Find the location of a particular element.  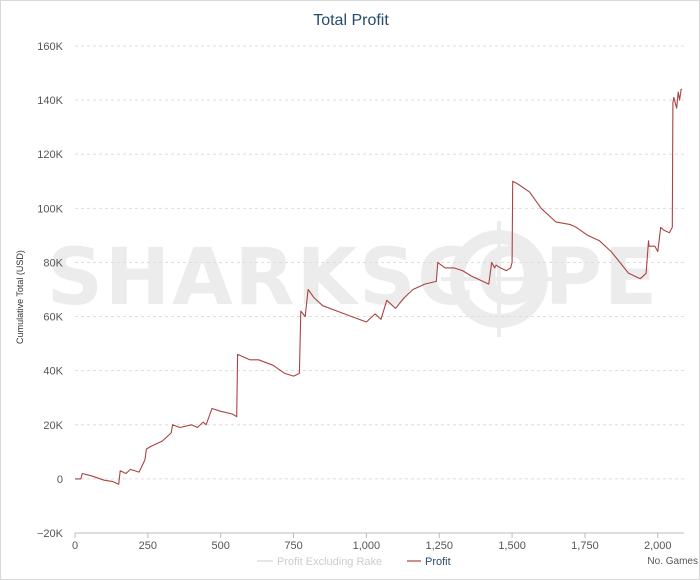

chart-title: Total Profit is located at coordinates (351, 20).